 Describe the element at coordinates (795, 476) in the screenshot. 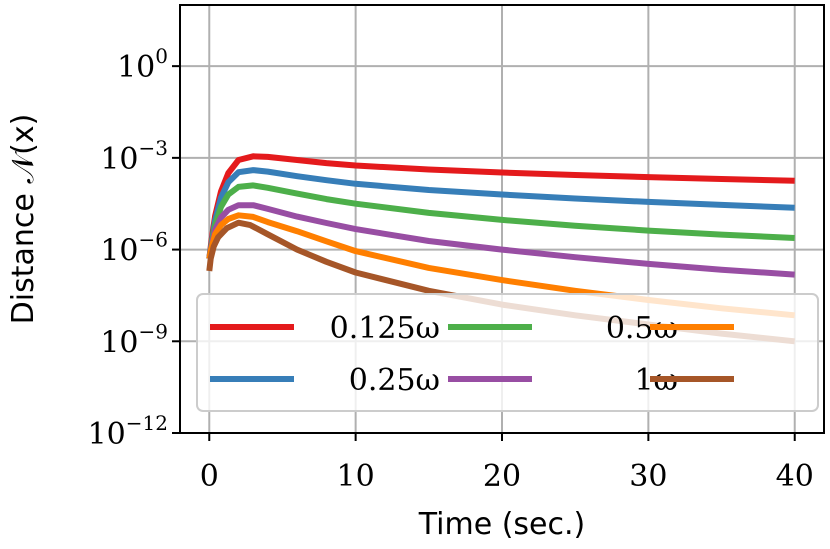

I see `x-tick-label: 40` at that location.